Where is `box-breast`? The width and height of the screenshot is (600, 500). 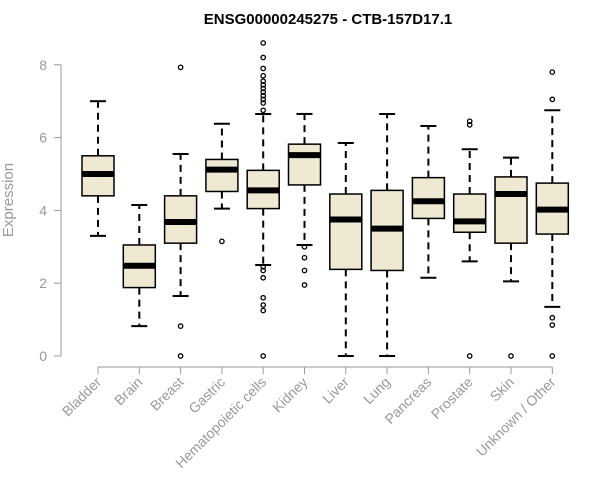 box-breast is located at coordinates (180, 211).